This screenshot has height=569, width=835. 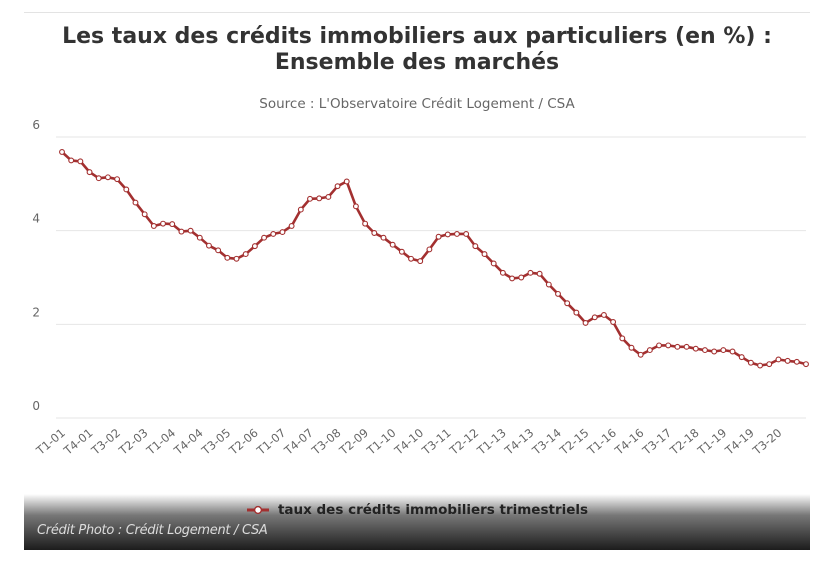 I want to click on x-tick-label: T4-13, so click(x=518, y=442).